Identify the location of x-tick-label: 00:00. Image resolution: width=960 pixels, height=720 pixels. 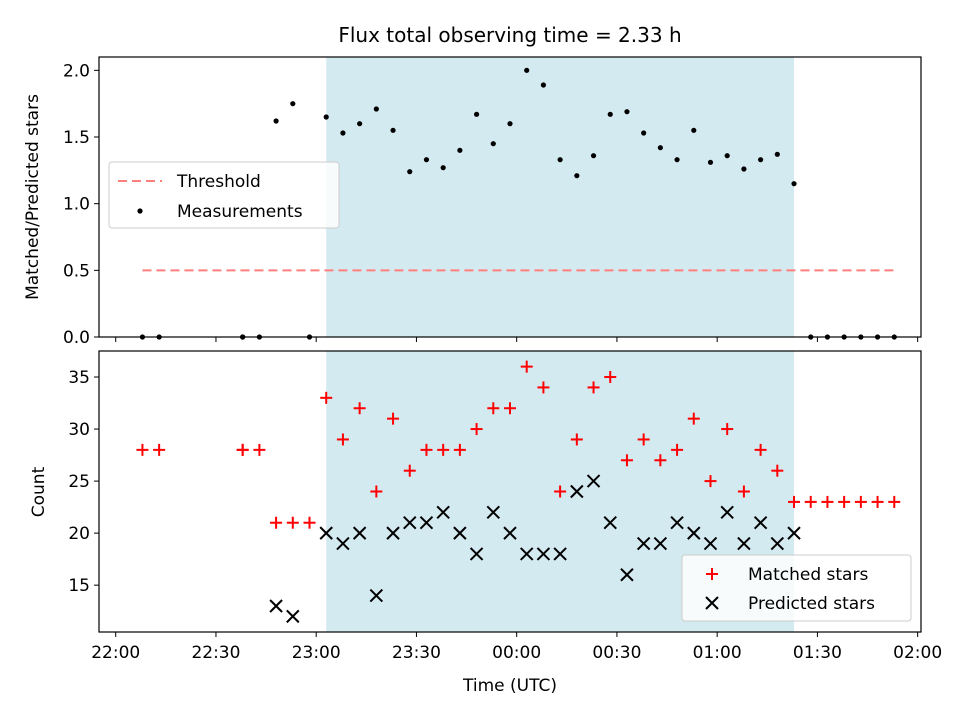
(516, 653).